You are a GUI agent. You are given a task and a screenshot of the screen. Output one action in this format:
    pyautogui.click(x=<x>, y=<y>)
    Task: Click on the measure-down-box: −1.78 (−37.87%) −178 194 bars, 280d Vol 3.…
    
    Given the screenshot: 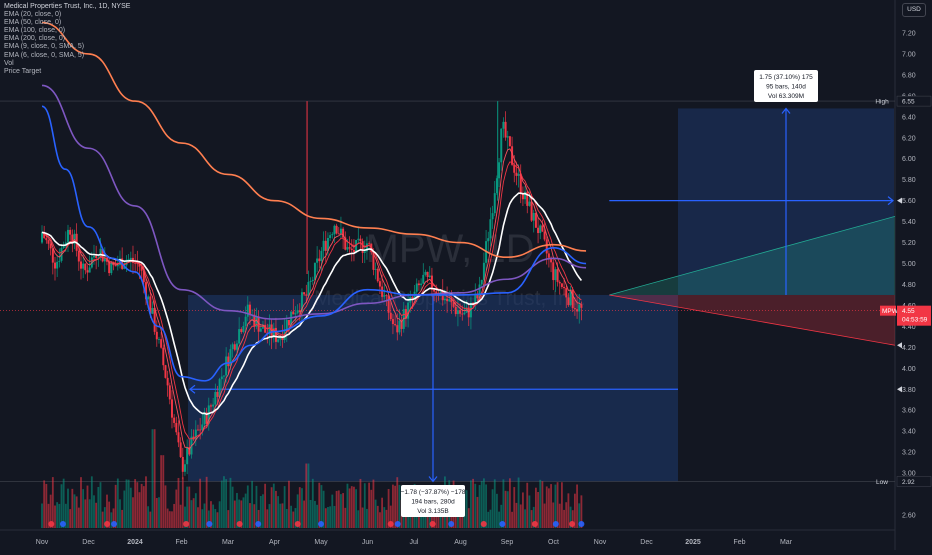 What is the action you would take?
    pyautogui.click(x=433, y=501)
    